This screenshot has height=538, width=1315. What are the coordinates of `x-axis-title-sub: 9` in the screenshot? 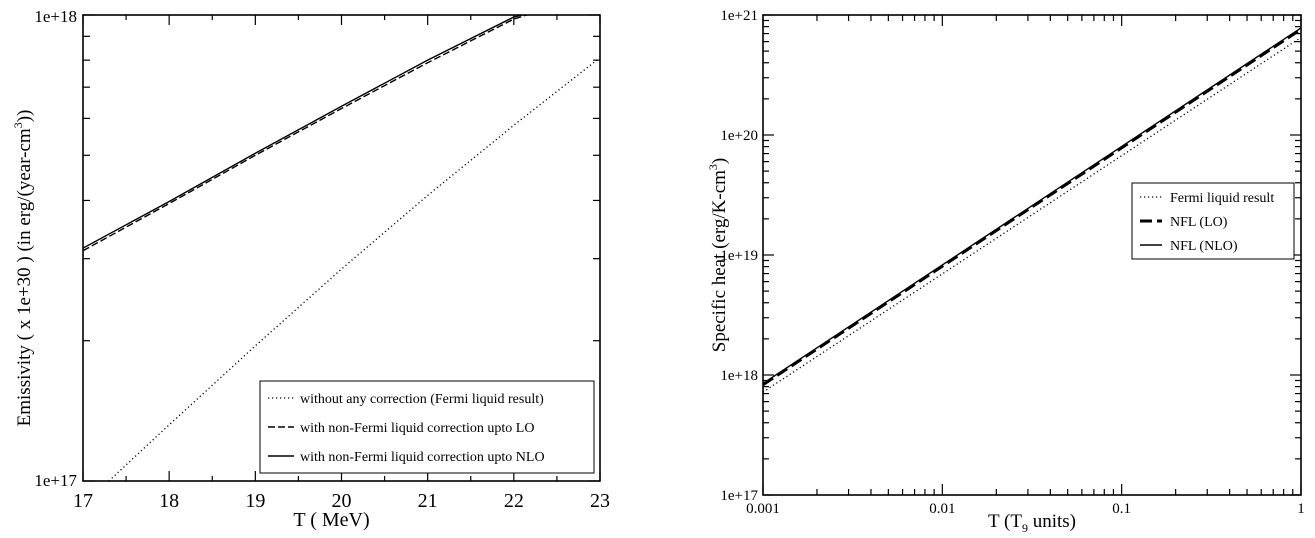 It's located at (1025, 528).